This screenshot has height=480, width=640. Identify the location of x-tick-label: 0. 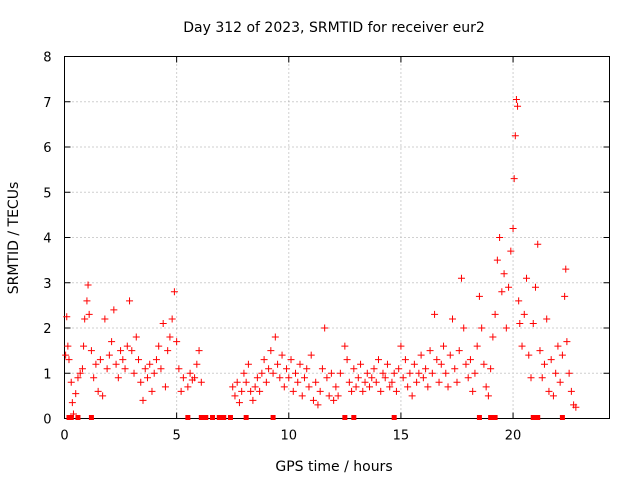
(64, 436).